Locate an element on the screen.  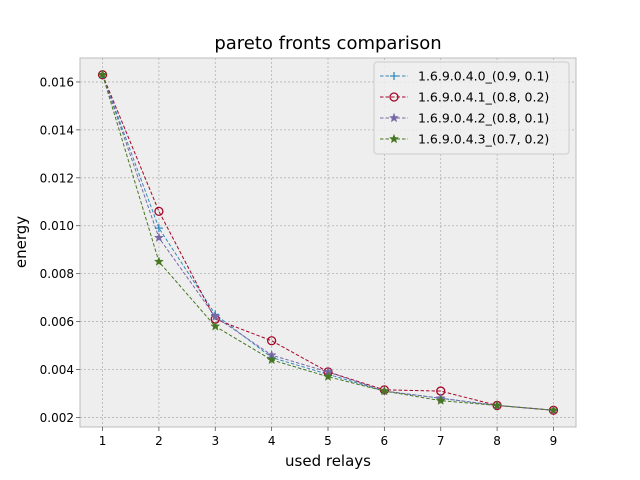
x-tick-label: 9 is located at coordinates (554, 441).